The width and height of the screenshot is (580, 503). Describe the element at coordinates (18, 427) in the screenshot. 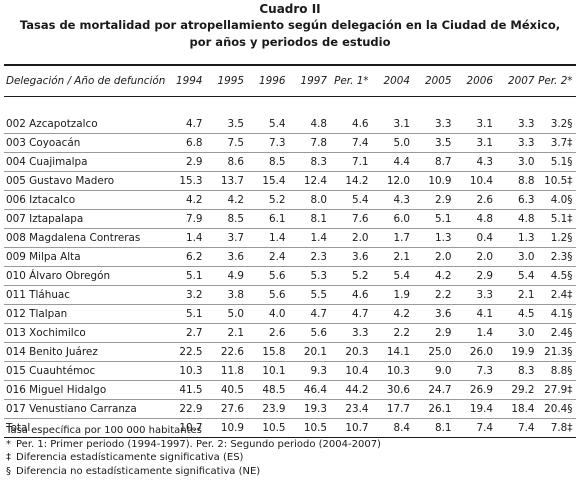

I see `row-label: Total` at that location.